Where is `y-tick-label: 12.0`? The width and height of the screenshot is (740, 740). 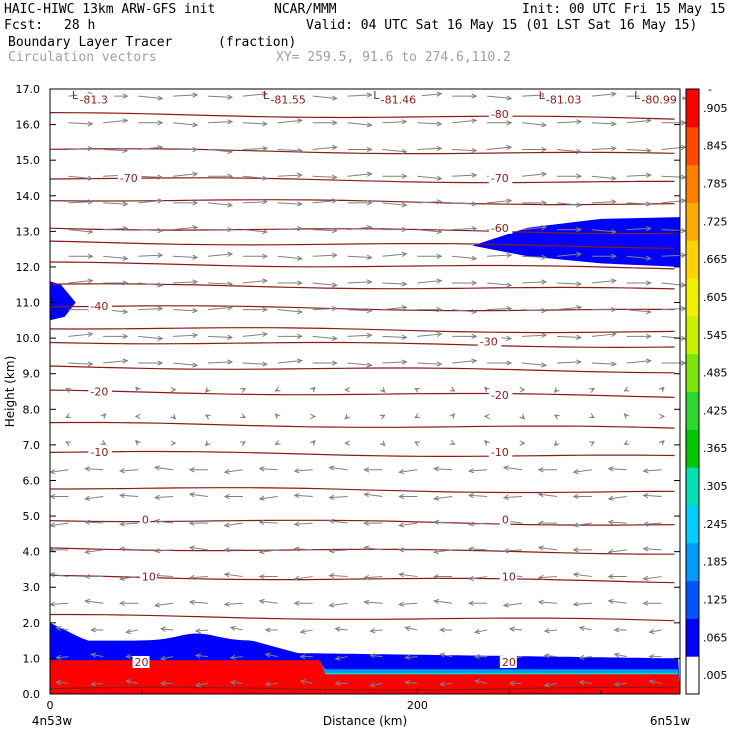
y-tick-label: 12.0 is located at coordinates (28, 267).